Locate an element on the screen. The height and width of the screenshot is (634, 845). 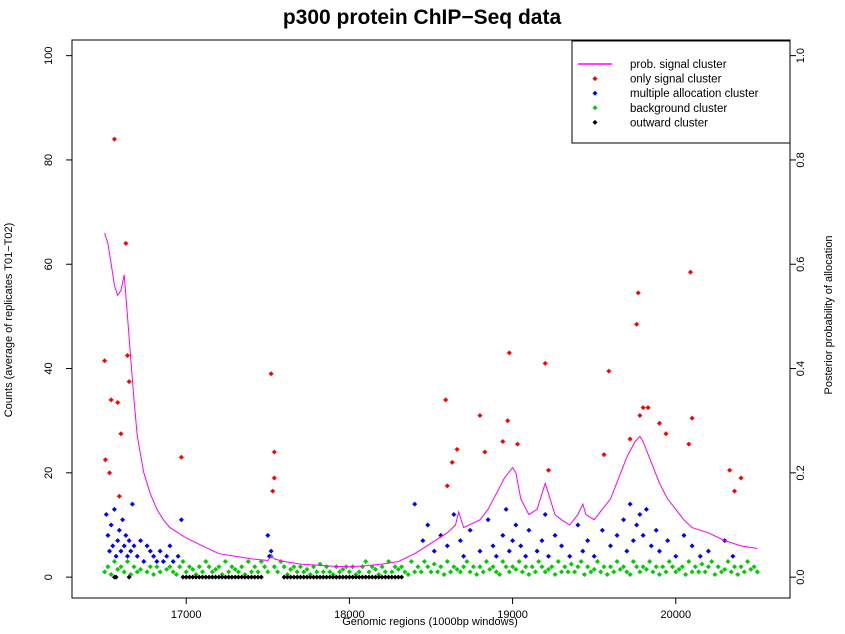
x-axis-label: Genomic regions (1000bp windows) is located at coordinates (429, 622).